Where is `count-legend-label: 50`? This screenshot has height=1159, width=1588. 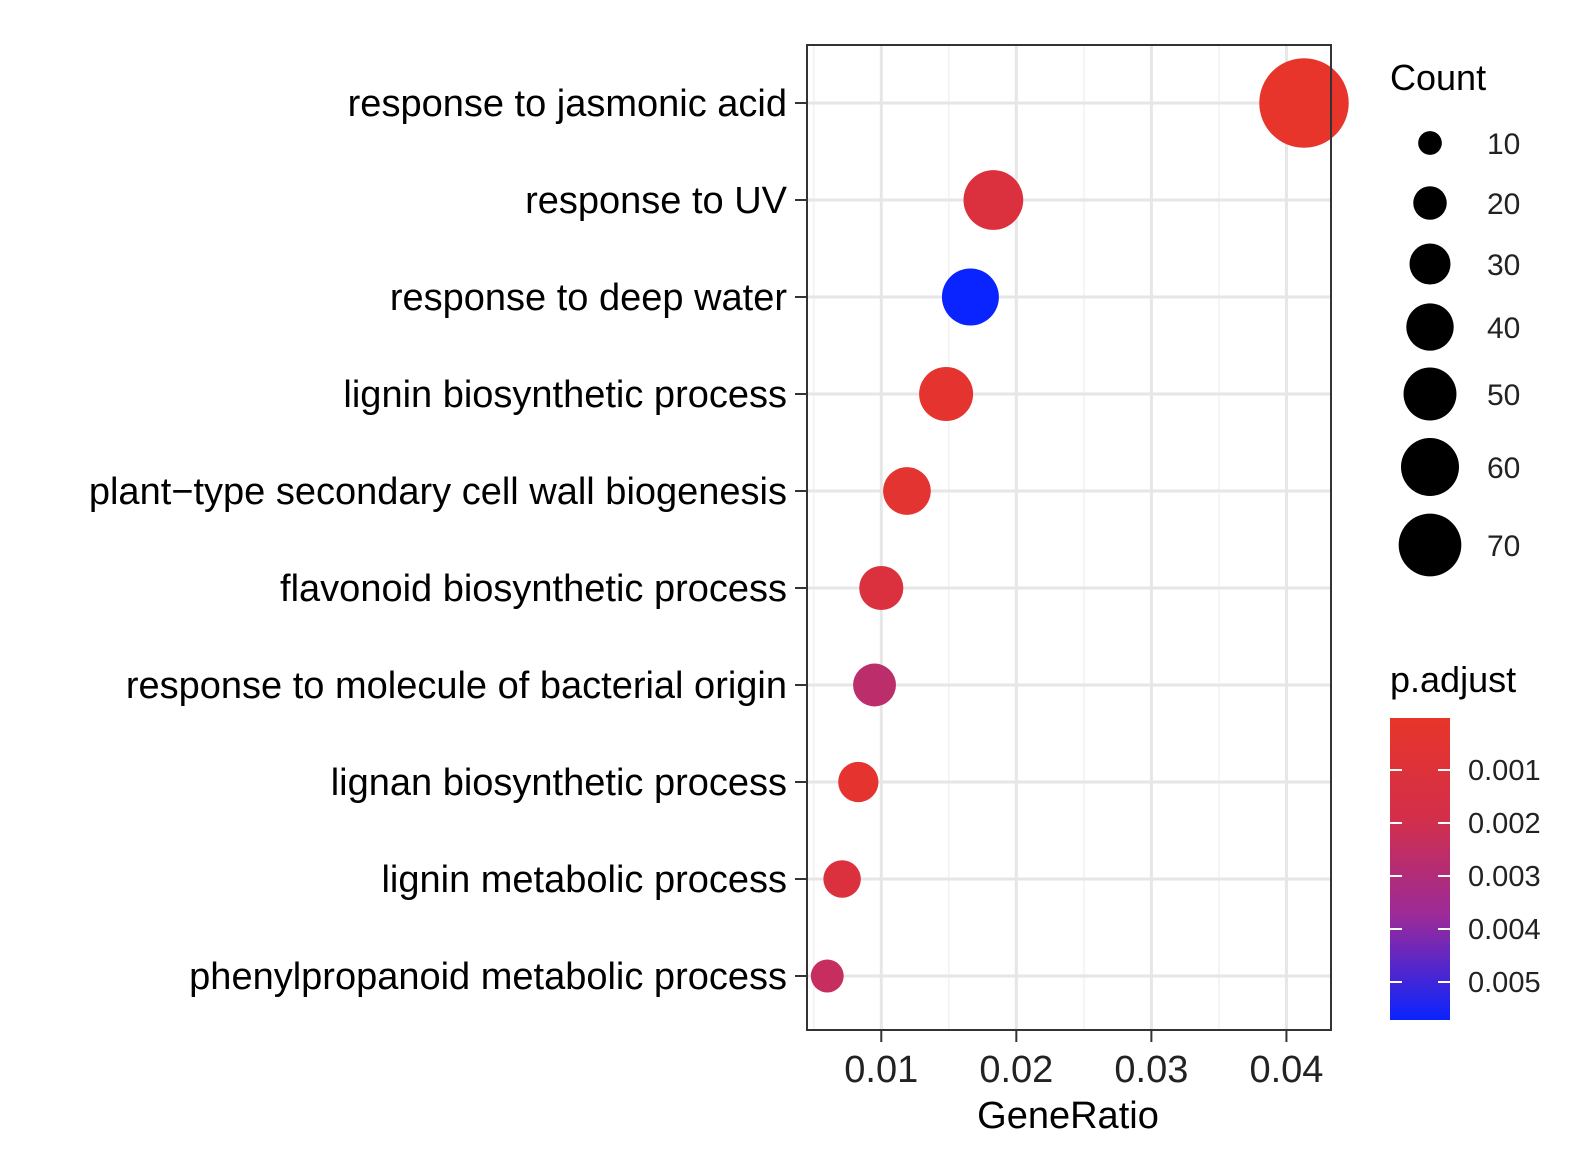
count-legend-label: 50 is located at coordinates (1503, 395).